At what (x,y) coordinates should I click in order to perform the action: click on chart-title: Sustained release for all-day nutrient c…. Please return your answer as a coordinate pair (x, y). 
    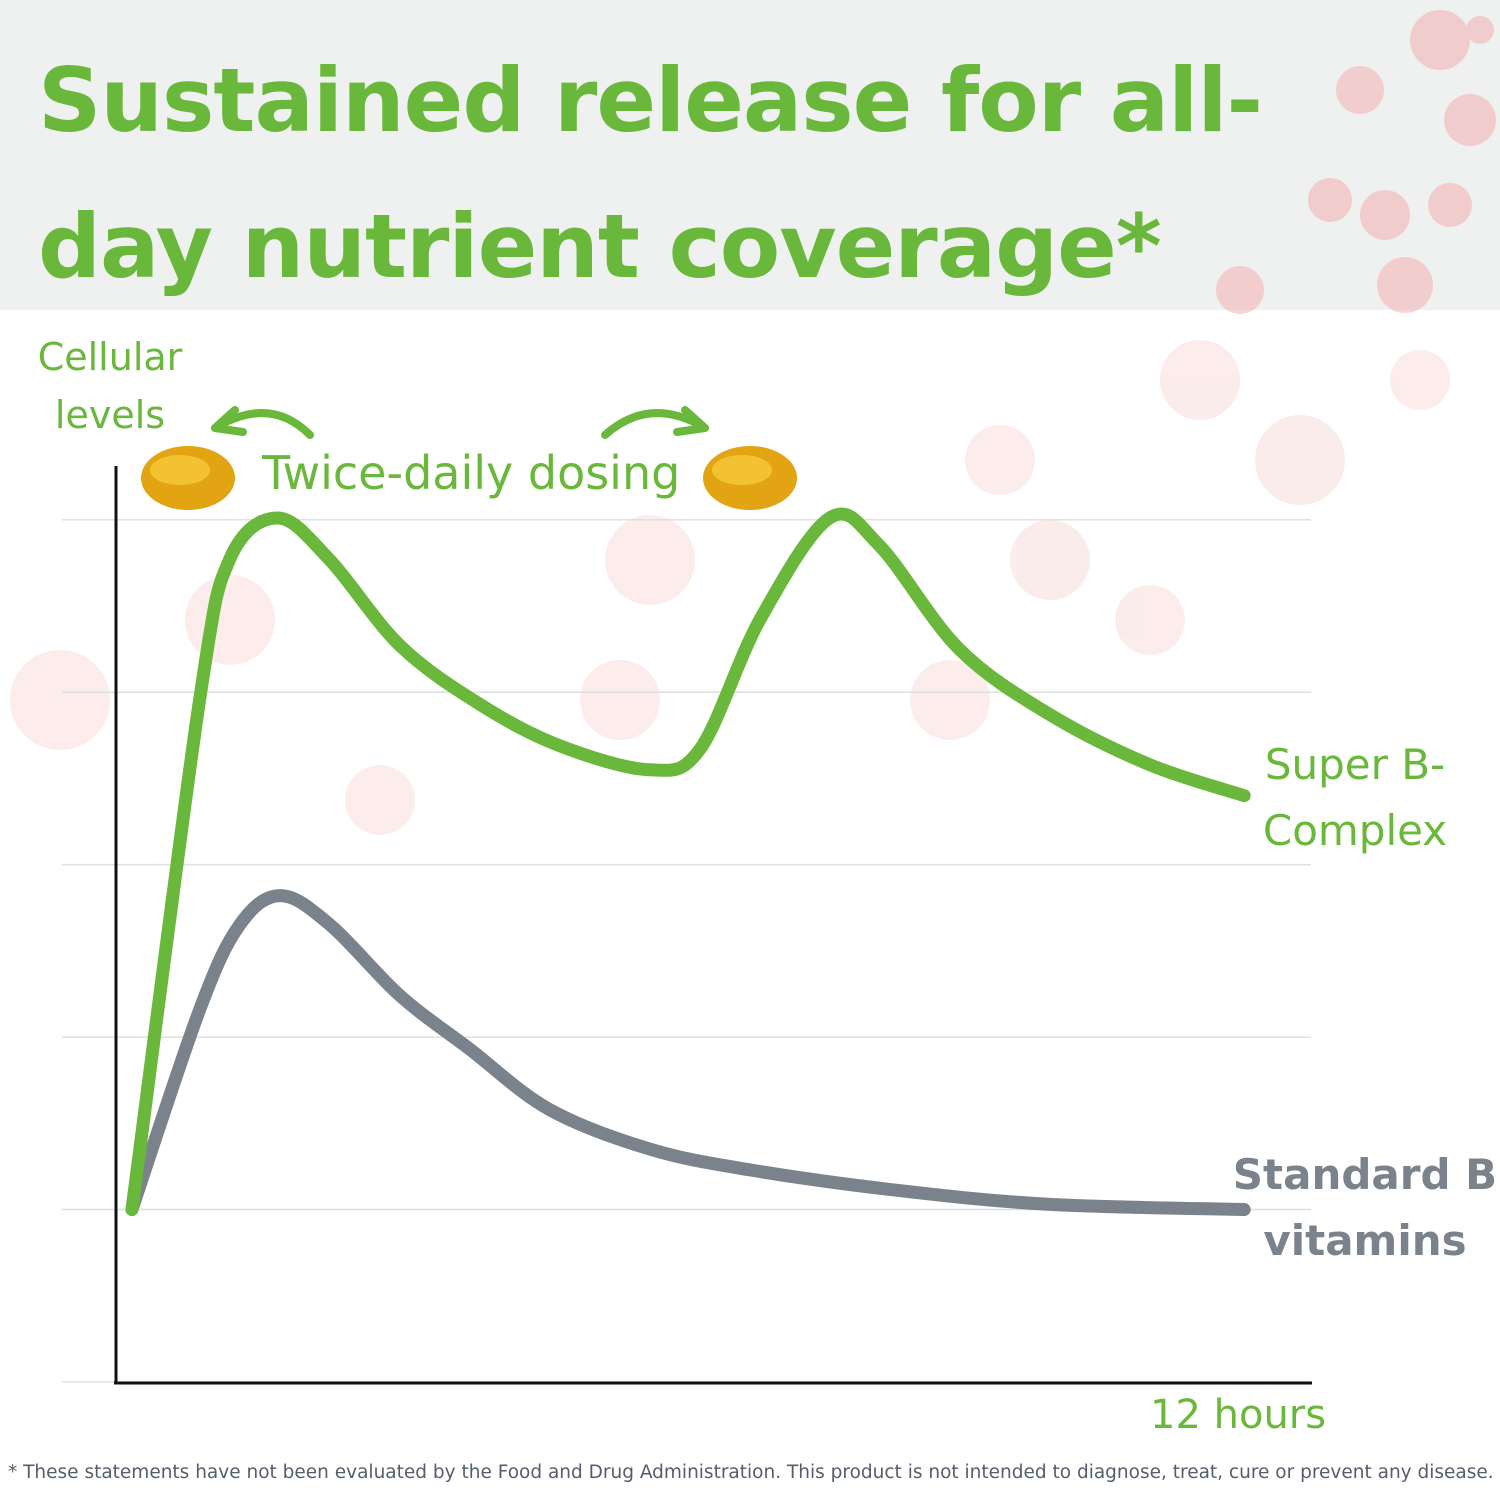
    Looking at the image, I should click on (650, 173).